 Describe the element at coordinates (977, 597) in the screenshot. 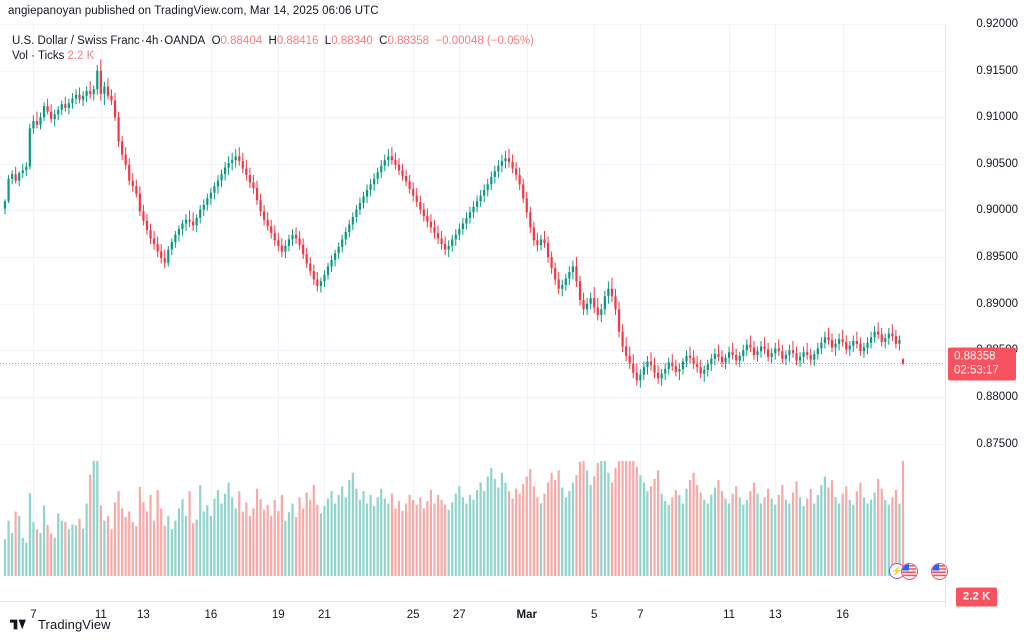

I see `volume-value-badge: 2.2 K` at that location.